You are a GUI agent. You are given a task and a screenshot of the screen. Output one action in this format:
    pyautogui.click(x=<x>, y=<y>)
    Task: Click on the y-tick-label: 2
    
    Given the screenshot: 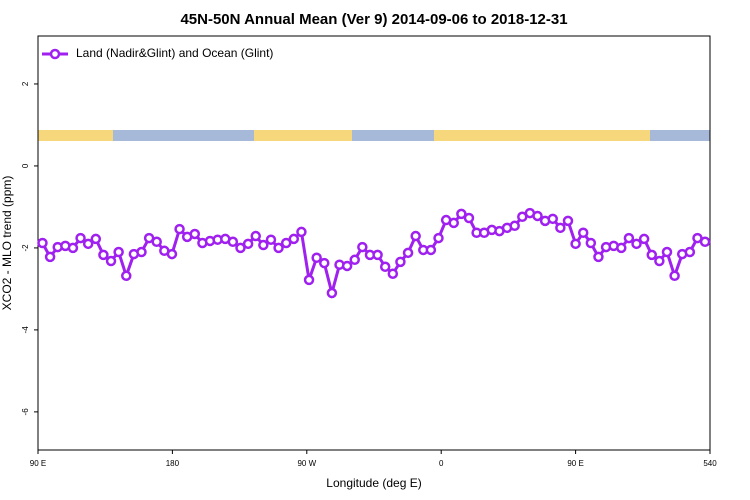 What is the action you would take?
    pyautogui.click(x=25, y=83)
    